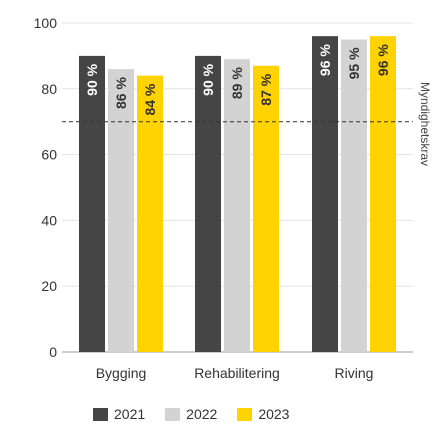 The image size is (433, 423). Describe the element at coordinates (49, 220) in the screenshot. I see `y-tick-label: 40` at that location.